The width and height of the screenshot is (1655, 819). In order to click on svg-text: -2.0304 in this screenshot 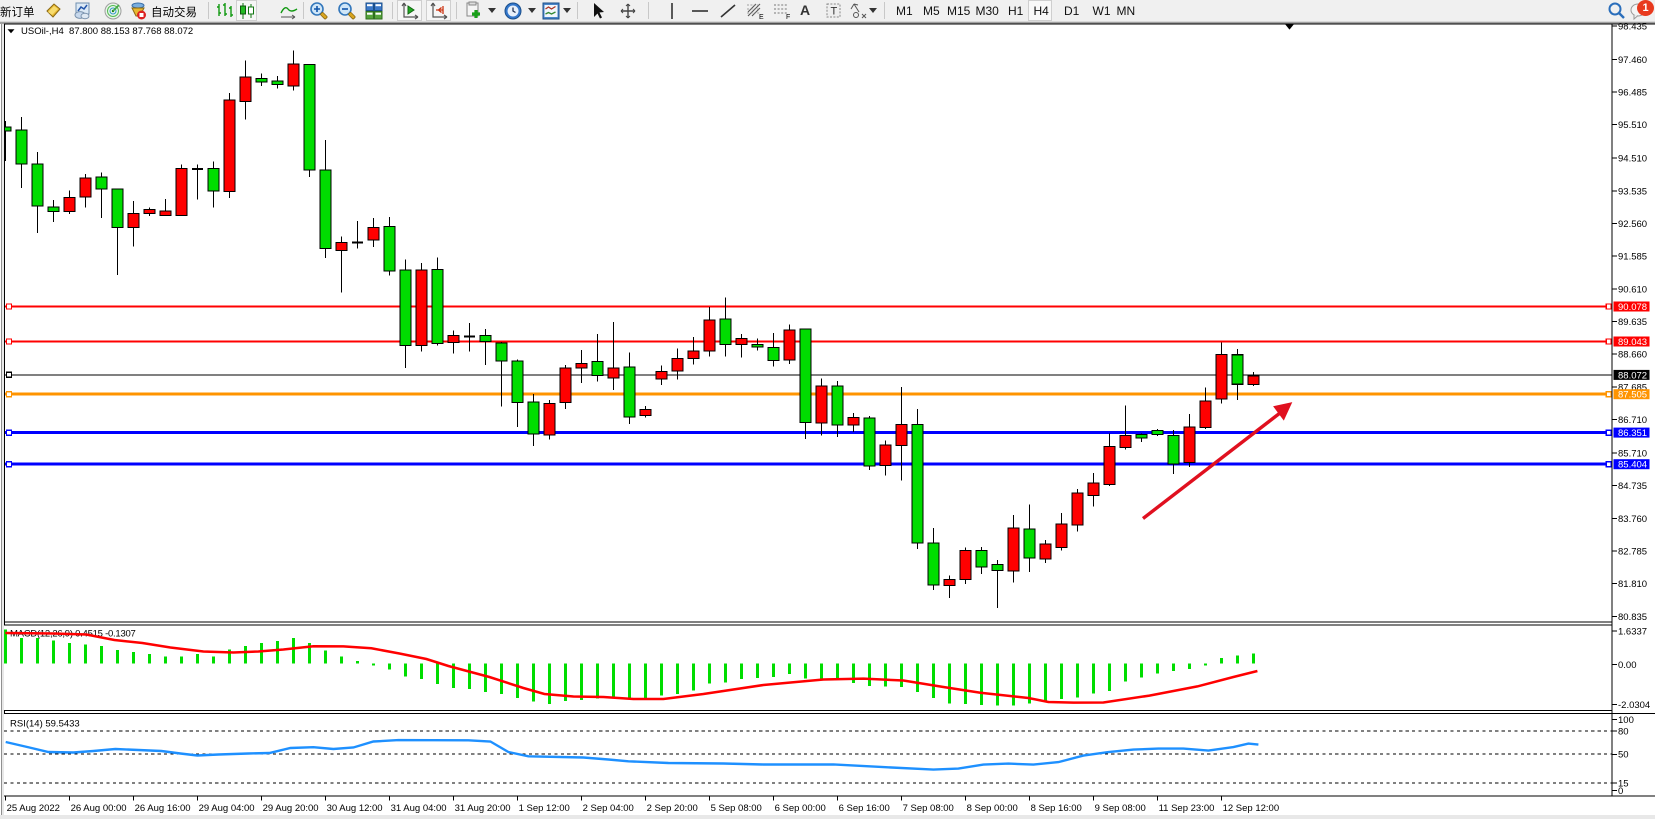, I will do `click(1634, 705)`.